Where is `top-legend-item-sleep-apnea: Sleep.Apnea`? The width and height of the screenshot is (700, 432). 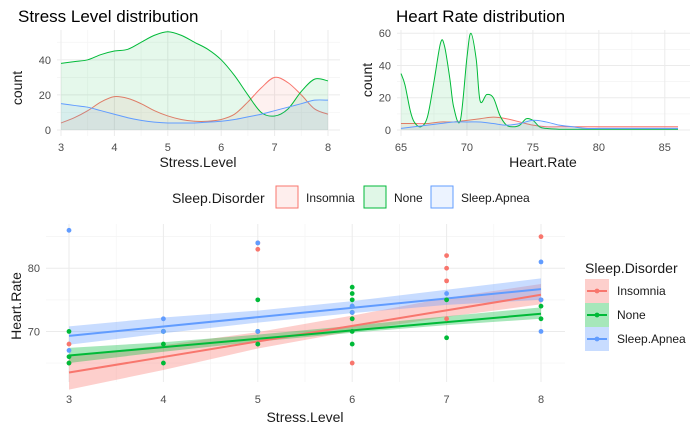
top-legend-item-sleep-apnea: Sleep.Apnea is located at coordinates (480, 197).